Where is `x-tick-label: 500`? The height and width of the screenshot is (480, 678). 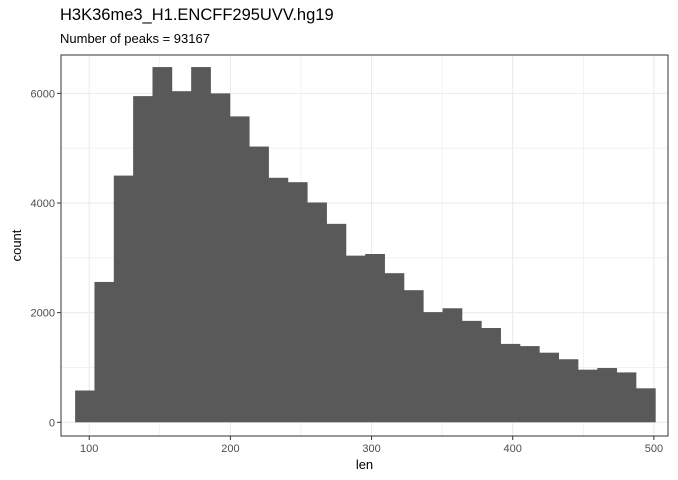 x-tick-label: 500 is located at coordinates (654, 449).